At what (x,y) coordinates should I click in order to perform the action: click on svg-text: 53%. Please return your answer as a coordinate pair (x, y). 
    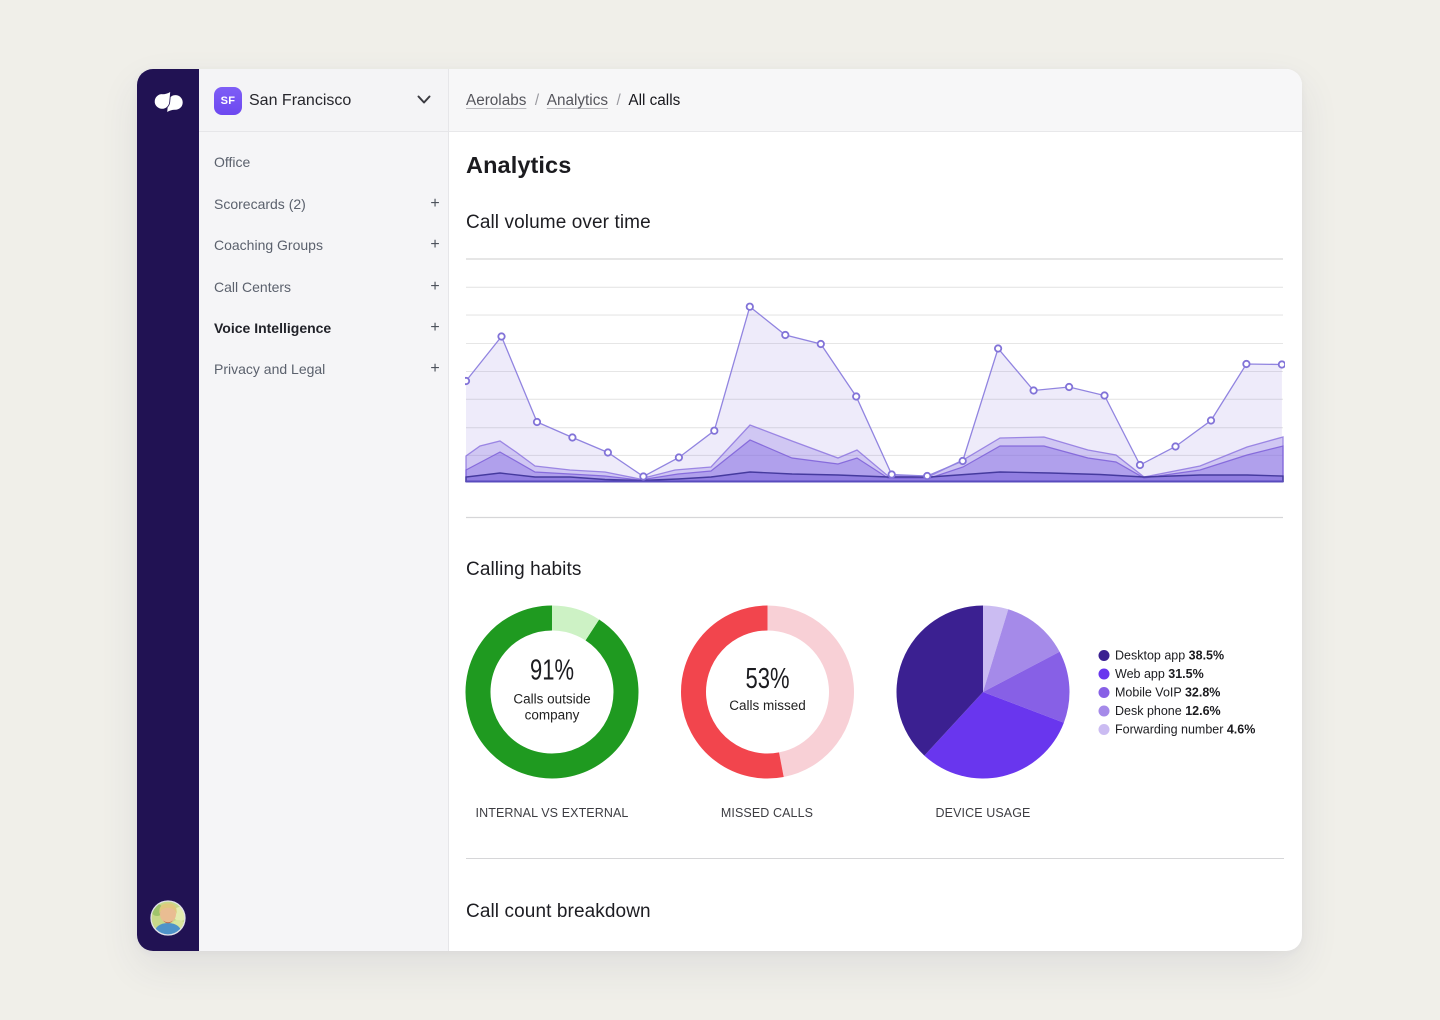
    Looking at the image, I should click on (768, 679).